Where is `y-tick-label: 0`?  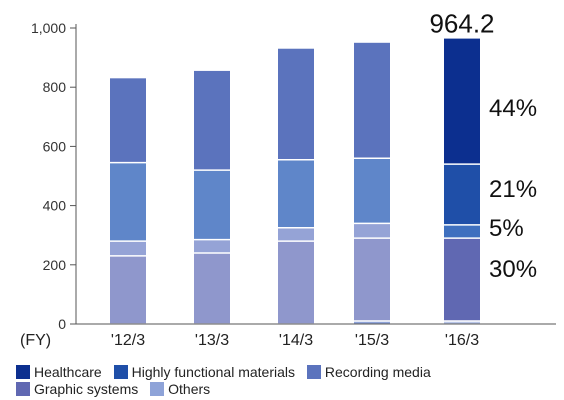
y-tick-label: 0 is located at coordinates (62, 324).